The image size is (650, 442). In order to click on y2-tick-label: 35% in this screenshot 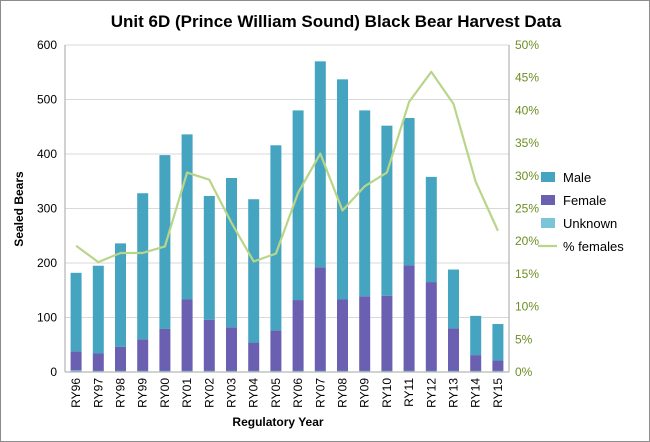, I will do `click(527, 143)`.